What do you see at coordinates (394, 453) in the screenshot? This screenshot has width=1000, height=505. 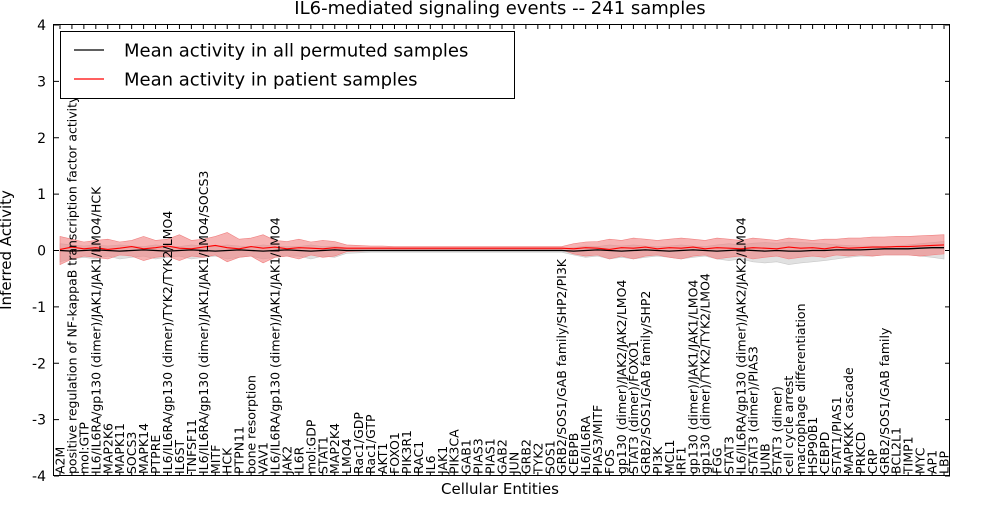 I see `x-tick-label: FOXO1` at bounding box center [394, 453].